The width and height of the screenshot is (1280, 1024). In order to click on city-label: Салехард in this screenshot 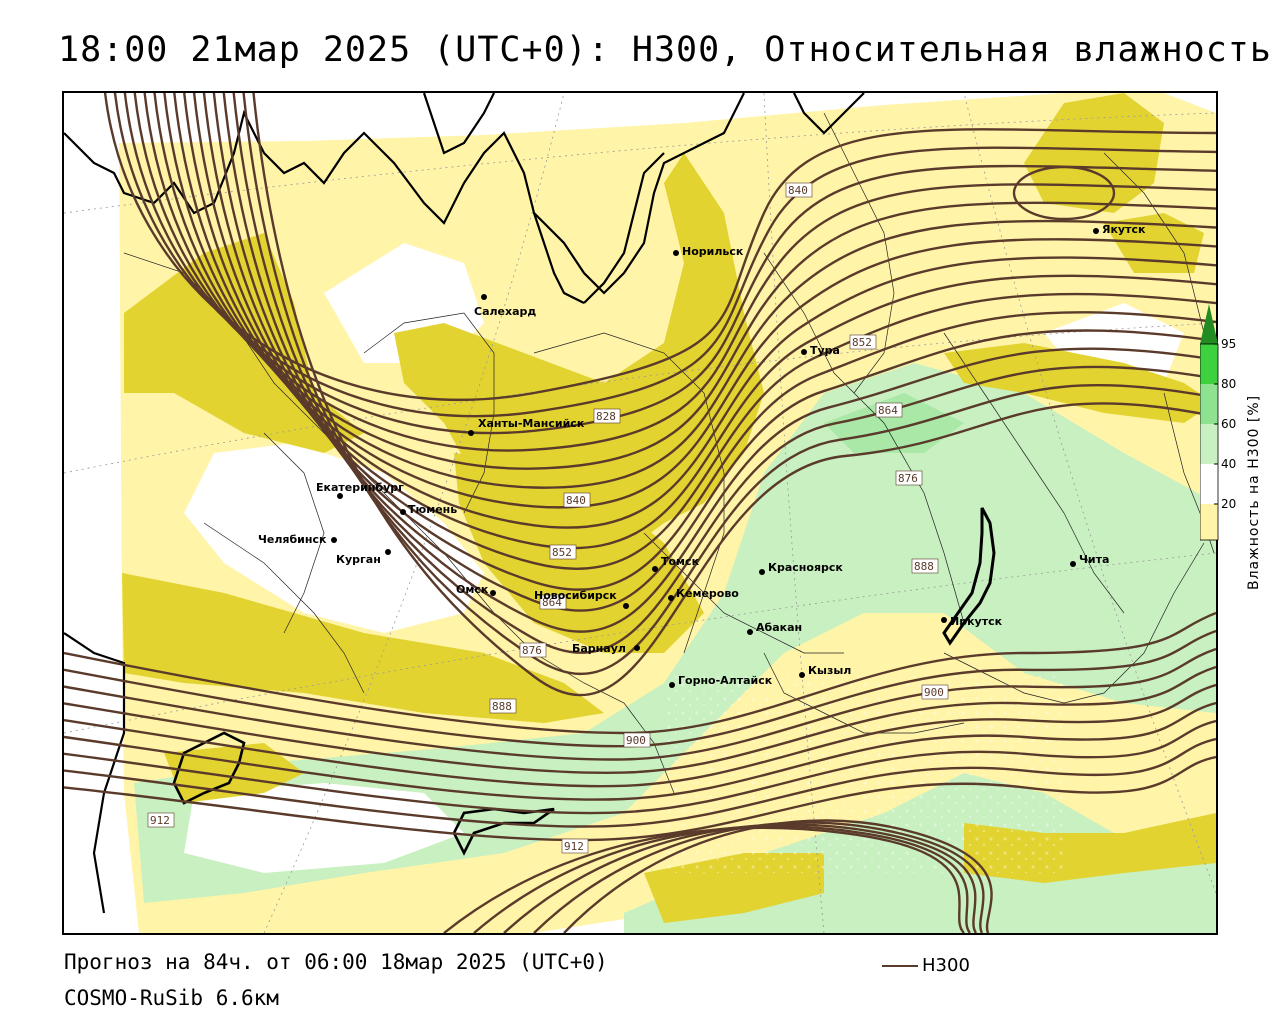, I will do `click(505, 311)`.